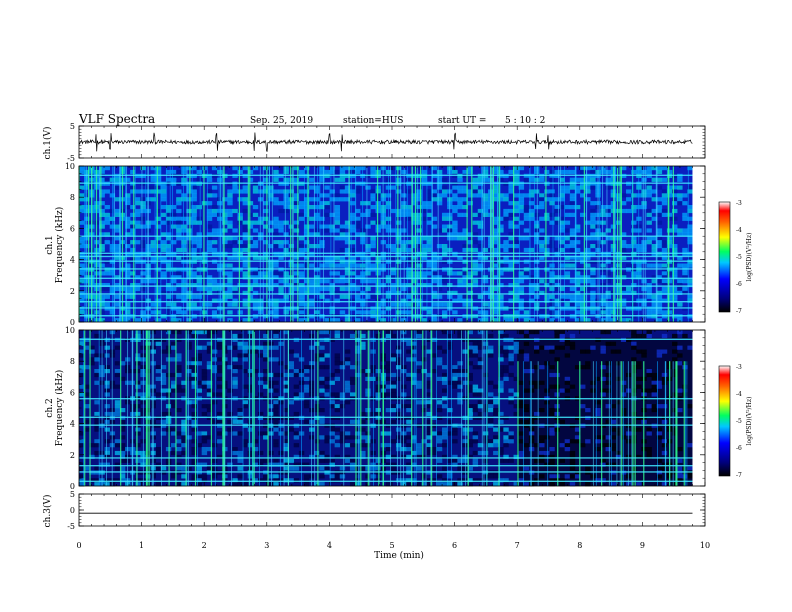 This screenshot has width=792, height=612. What do you see at coordinates (525, 121) in the screenshot?
I see `start-ut-time: 5 : 10 : 2` at bounding box center [525, 121].